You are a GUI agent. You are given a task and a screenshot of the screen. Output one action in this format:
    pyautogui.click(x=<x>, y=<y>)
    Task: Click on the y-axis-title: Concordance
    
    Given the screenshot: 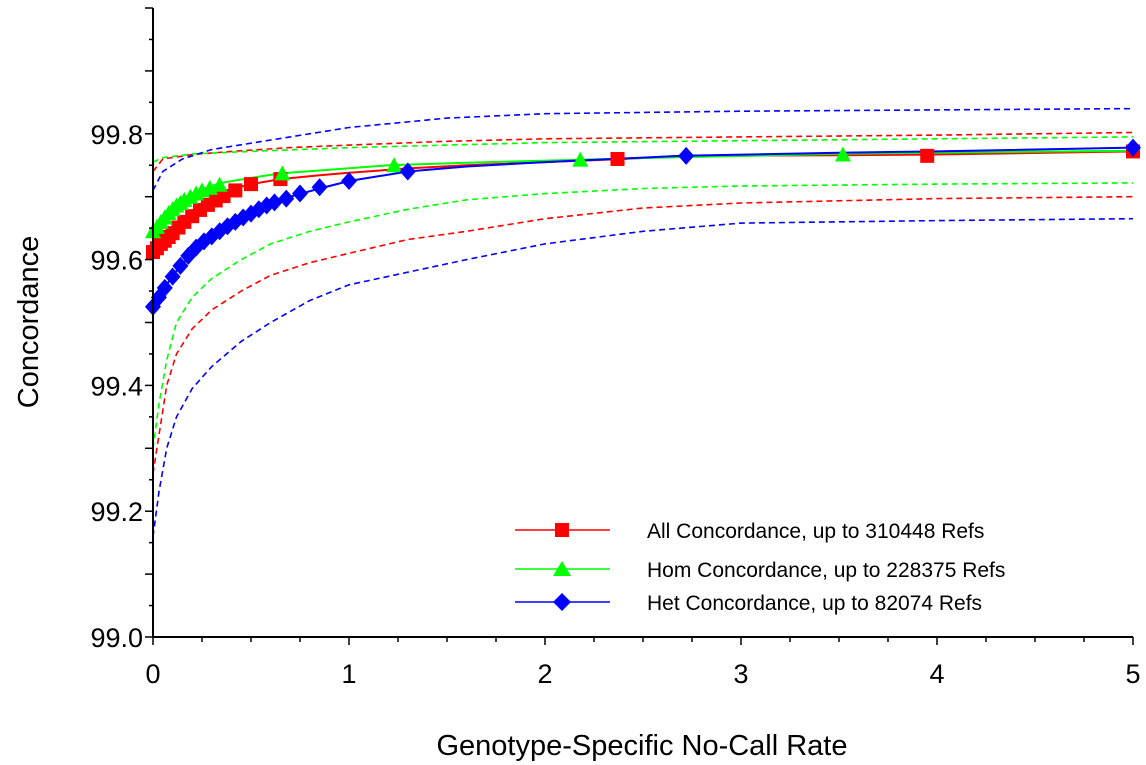 What is the action you would take?
    pyautogui.click(x=29, y=322)
    